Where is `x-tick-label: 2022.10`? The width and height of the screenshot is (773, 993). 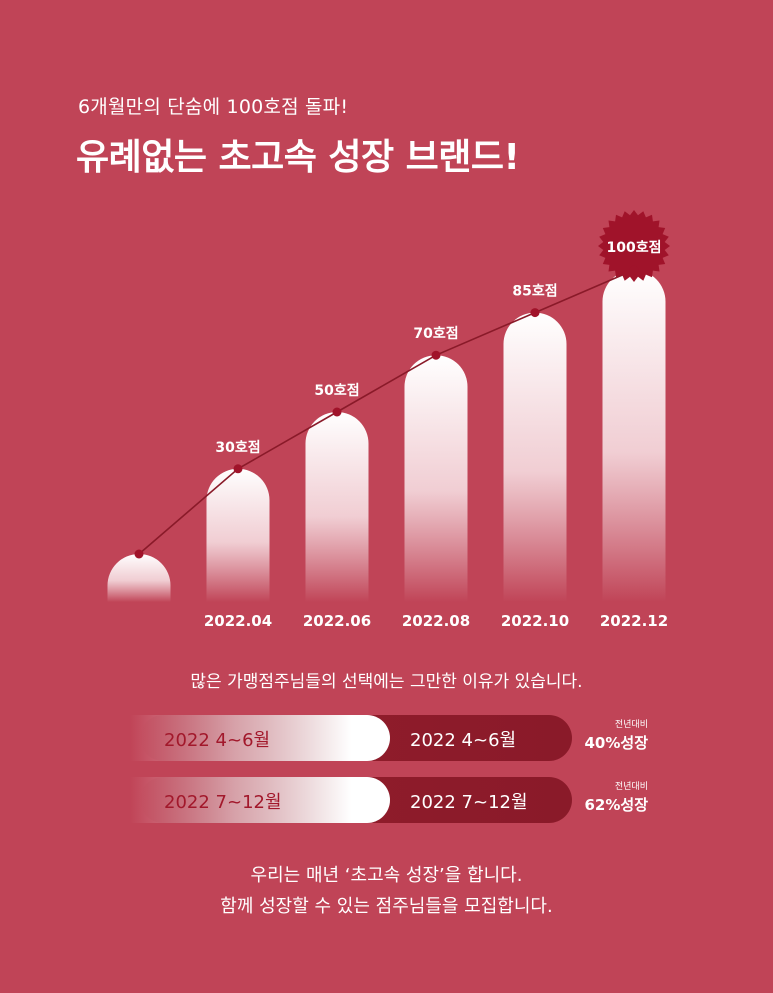 x-tick-label: 2022.10 is located at coordinates (535, 621).